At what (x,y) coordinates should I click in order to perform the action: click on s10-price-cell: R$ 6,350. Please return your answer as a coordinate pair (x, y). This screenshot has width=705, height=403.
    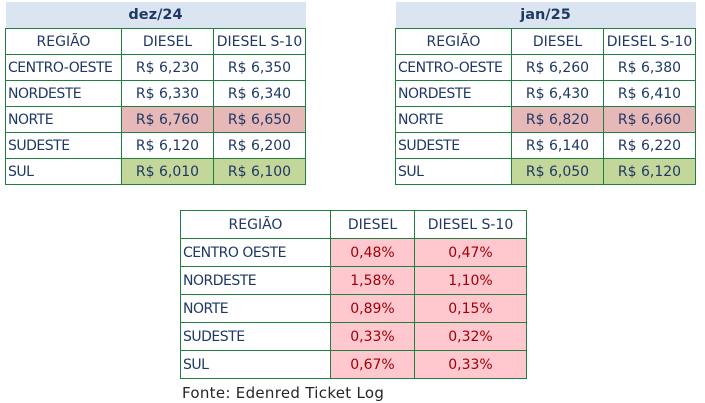
    Looking at the image, I should click on (259, 67).